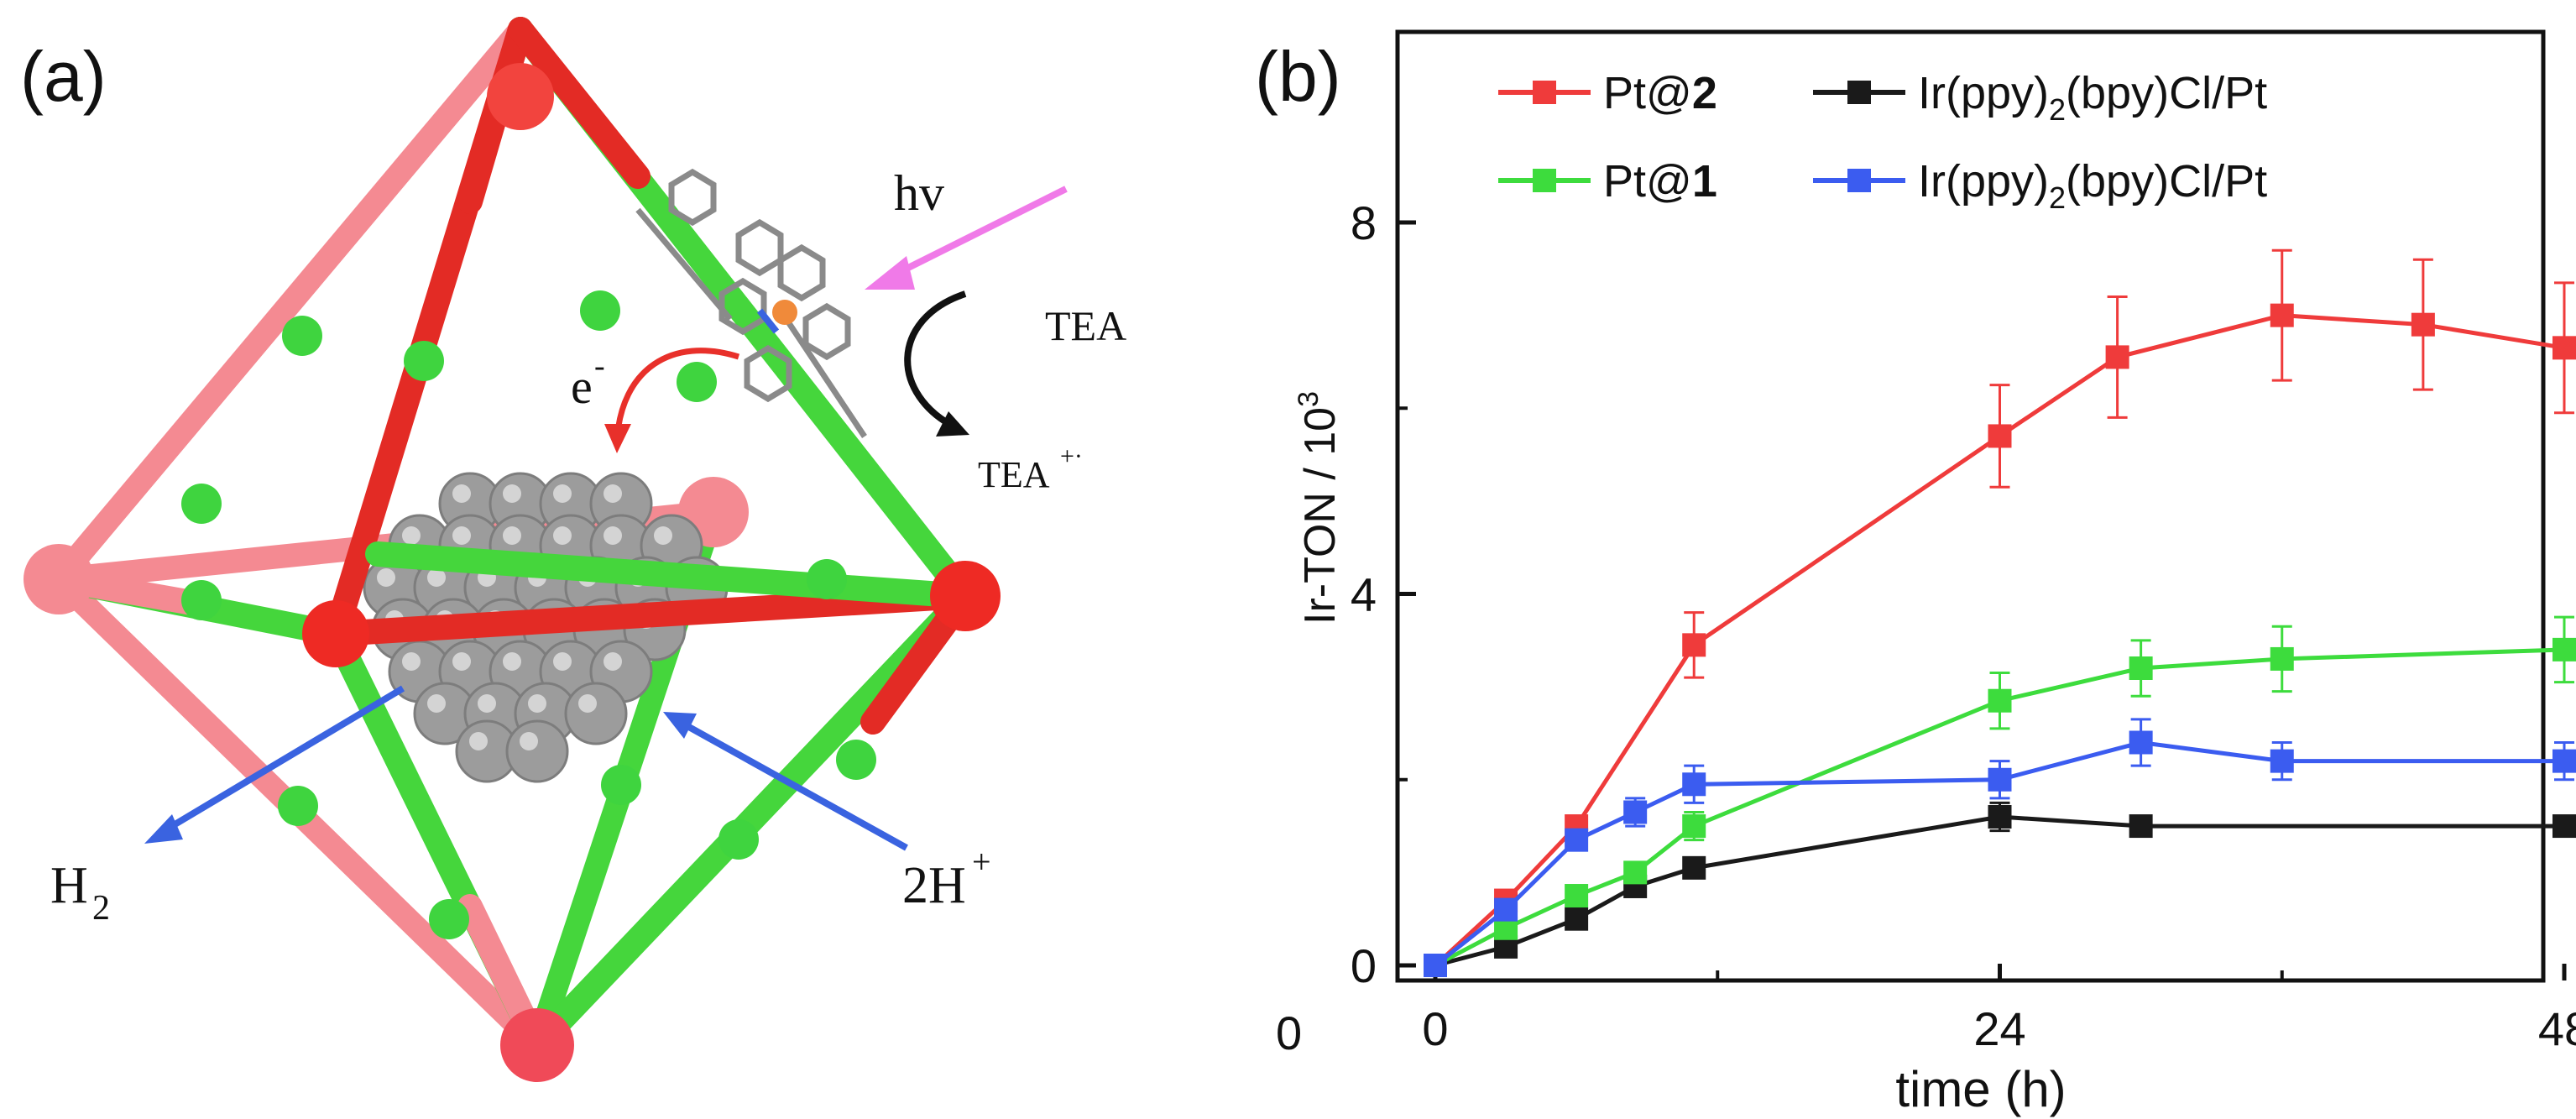  What do you see at coordinates (935, 361) in the screenshot?
I see `tea-oxidation-arrow` at bounding box center [935, 361].